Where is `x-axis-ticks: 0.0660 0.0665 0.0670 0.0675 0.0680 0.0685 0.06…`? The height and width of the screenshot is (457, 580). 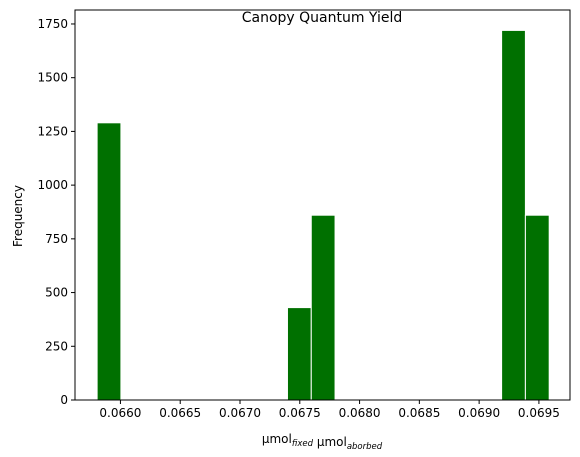 x-axis-ticks: 0.0660 0.0665 0.0670 0.0675 0.0680 0.0685 0.06… is located at coordinates (329, 410).